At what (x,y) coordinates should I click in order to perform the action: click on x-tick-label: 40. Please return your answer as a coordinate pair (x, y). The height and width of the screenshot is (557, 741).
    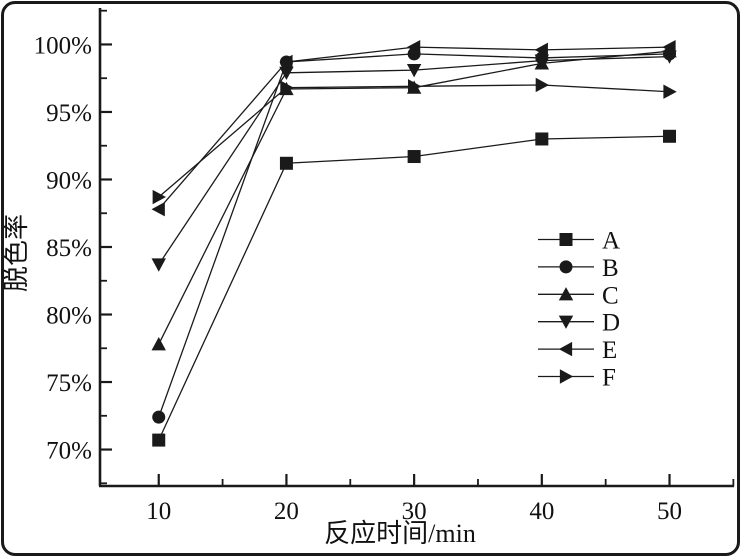
    Looking at the image, I should click on (541, 511).